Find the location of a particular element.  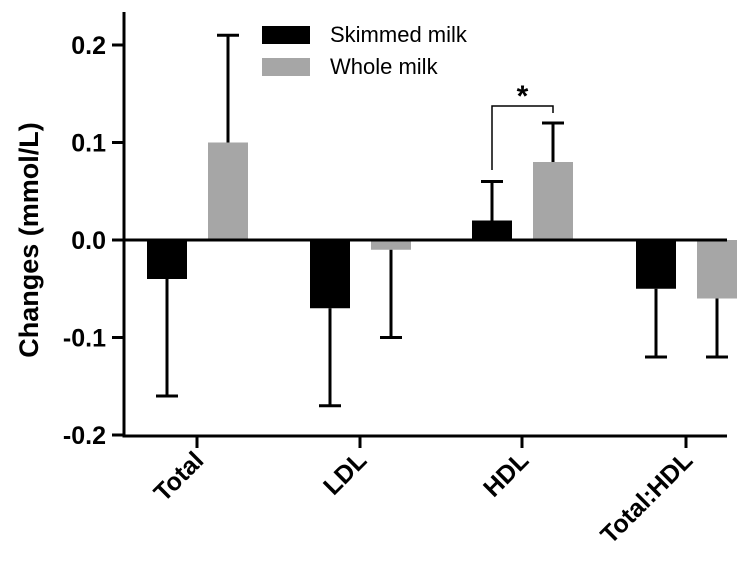

legend-swatch-skimmed-milk is located at coordinates (286, 35).